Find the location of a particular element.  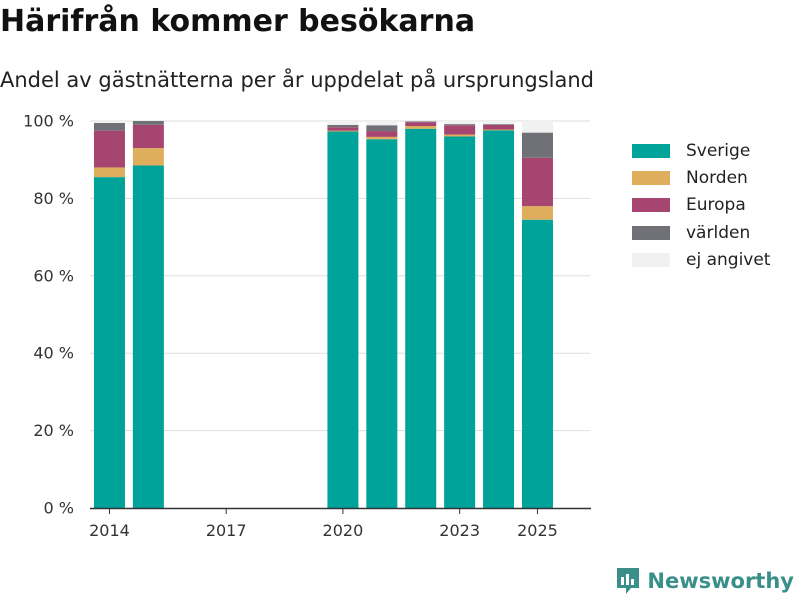

x-tick-label: 2014 is located at coordinates (109, 530).